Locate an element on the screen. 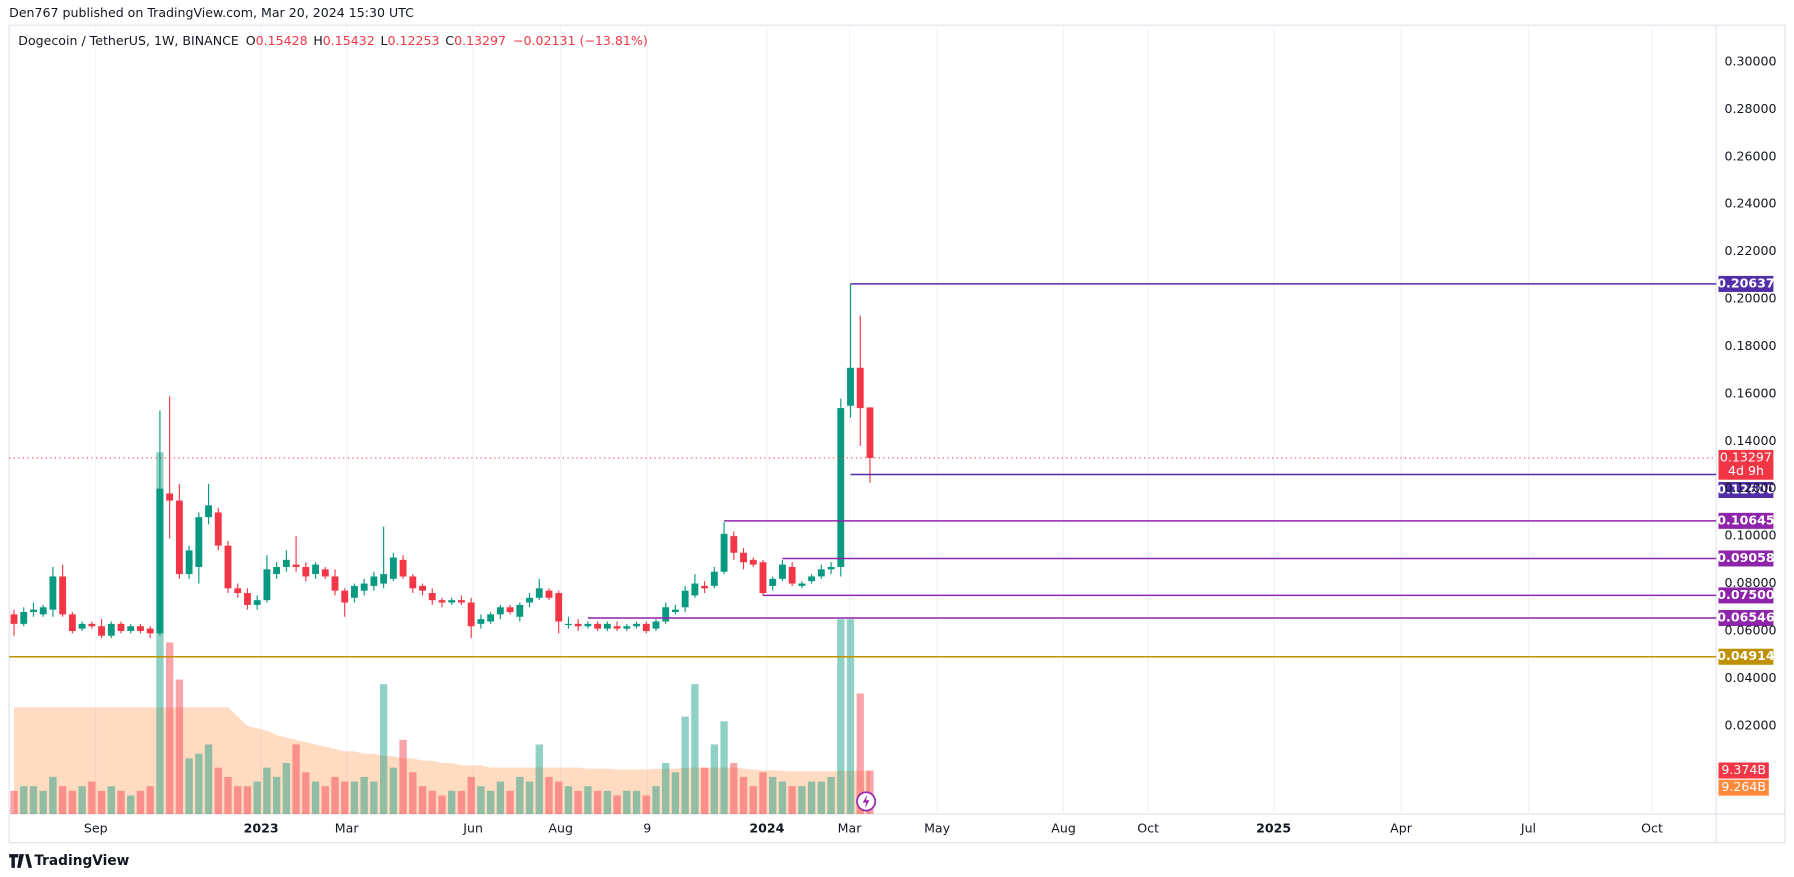  level-label: 0.07500 is located at coordinates (1746, 594).